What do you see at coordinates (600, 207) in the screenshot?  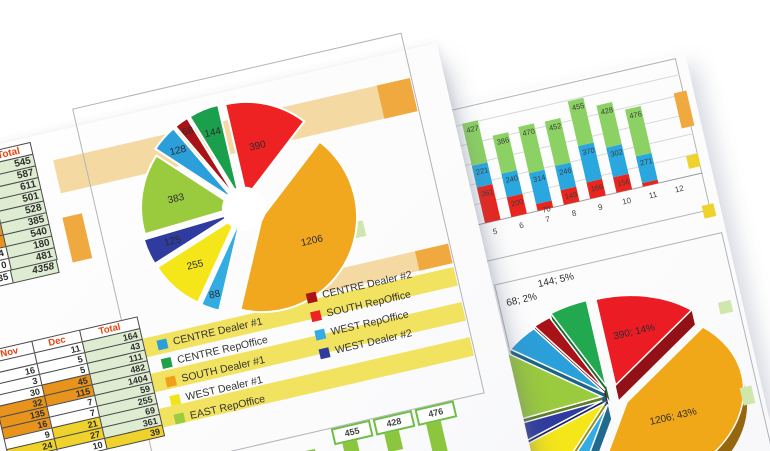 I see `x-axis-label: 9` at bounding box center [600, 207].